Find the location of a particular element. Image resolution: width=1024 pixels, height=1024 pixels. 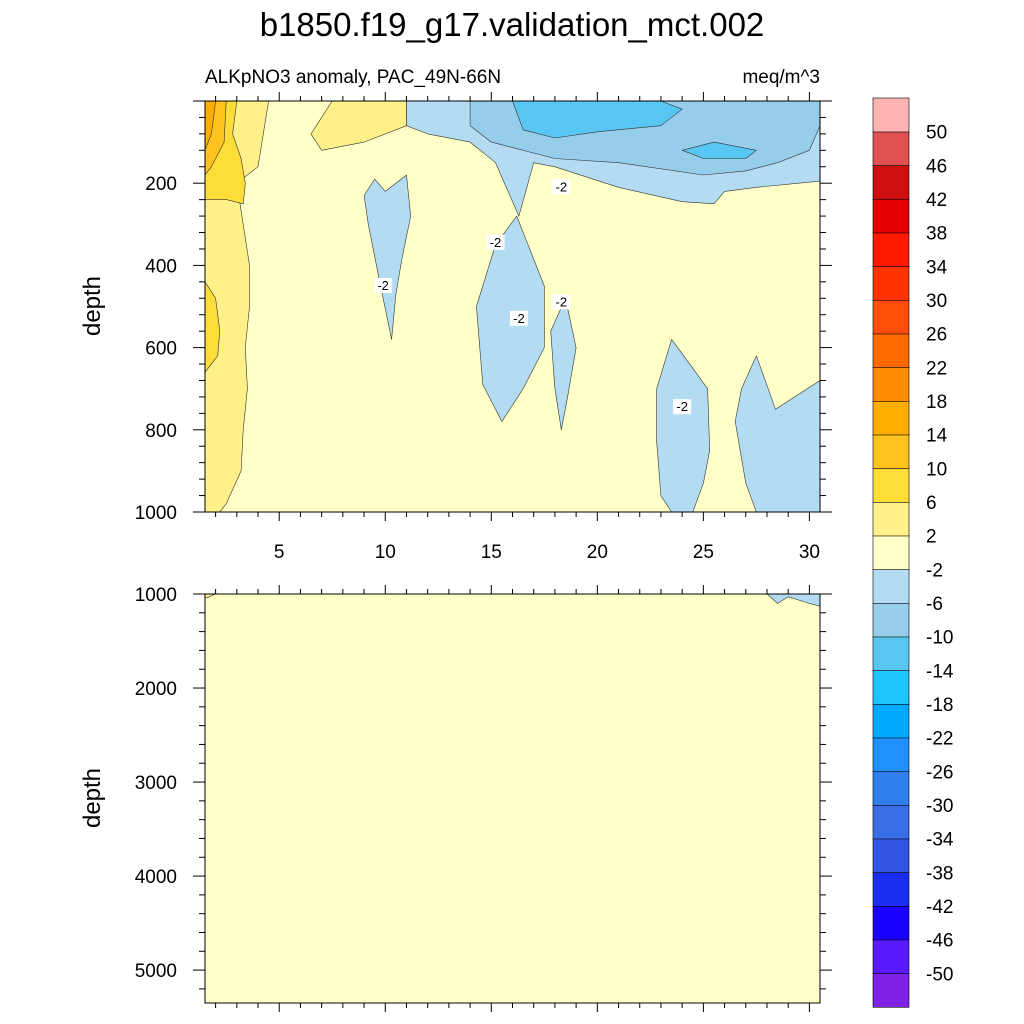

y-tick-label: 5000 is located at coordinates (156, 971).